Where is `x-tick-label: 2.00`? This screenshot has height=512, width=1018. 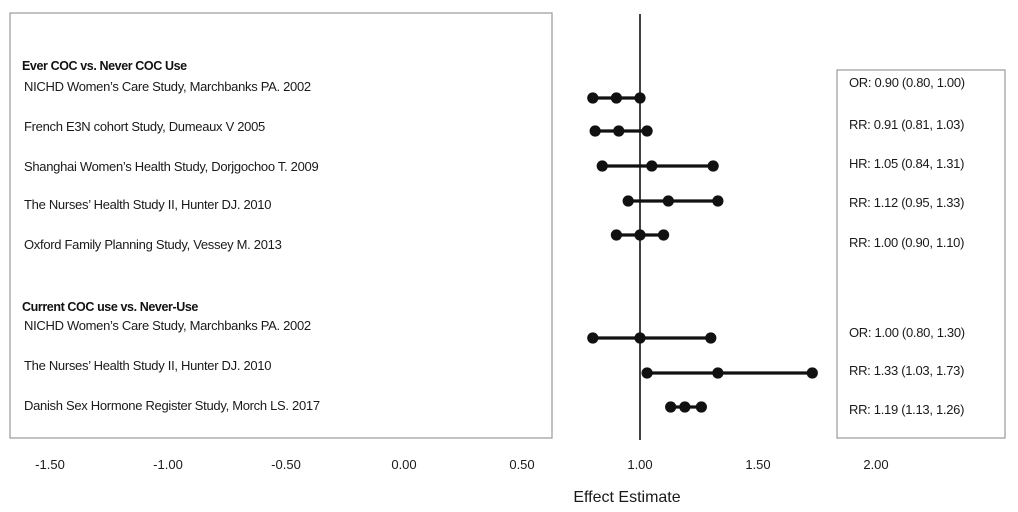
x-tick-label: 2.00 is located at coordinates (875, 464).